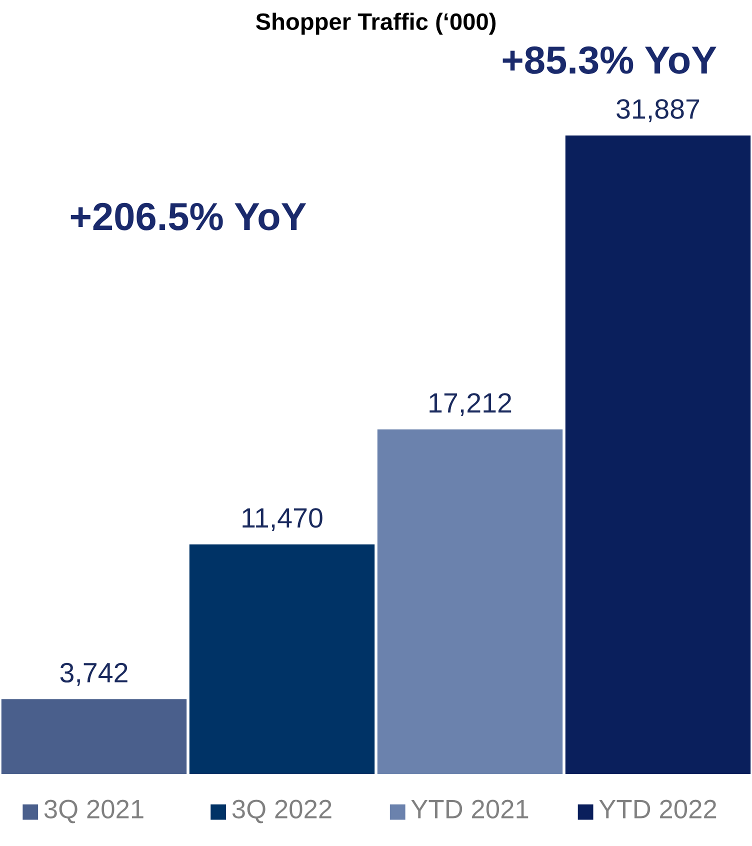 The width and height of the screenshot is (752, 846). What do you see at coordinates (469, 809) in the screenshot?
I see `x-tick-label: YTD 2021` at bounding box center [469, 809].